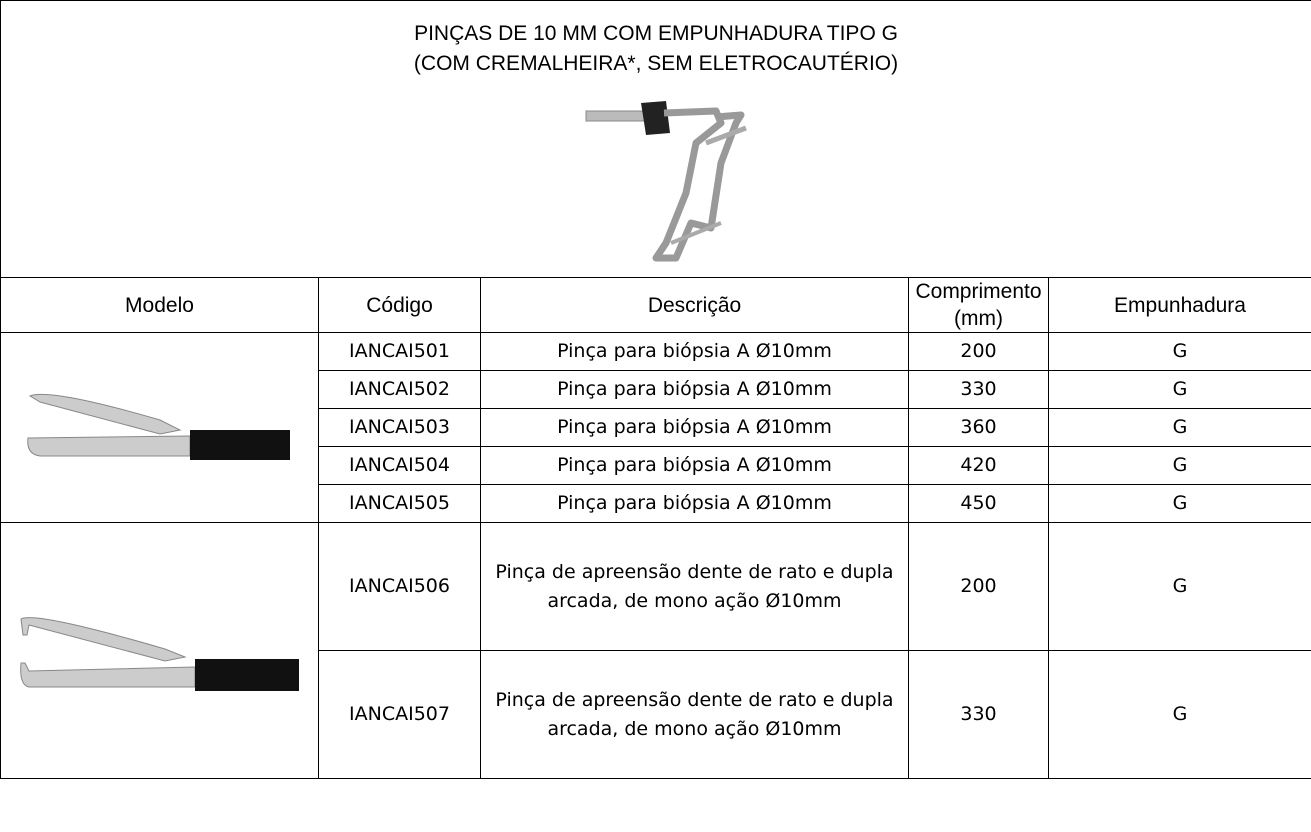 The image size is (1311, 832). I want to click on data-row: IANCAI503 Pinça para biópsia A Ø10mm 360 G, so click(656, 427).